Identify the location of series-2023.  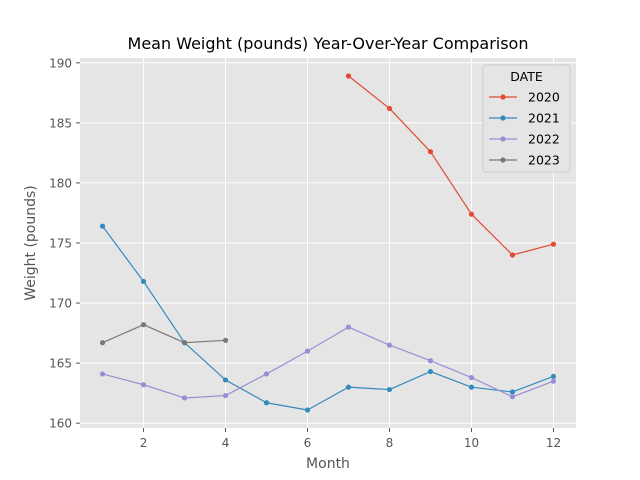
(164, 334).